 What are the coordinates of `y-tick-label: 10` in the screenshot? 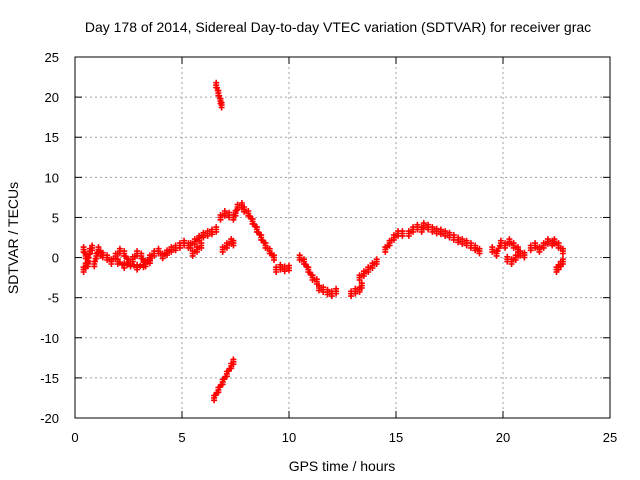 It's located at (52, 177).